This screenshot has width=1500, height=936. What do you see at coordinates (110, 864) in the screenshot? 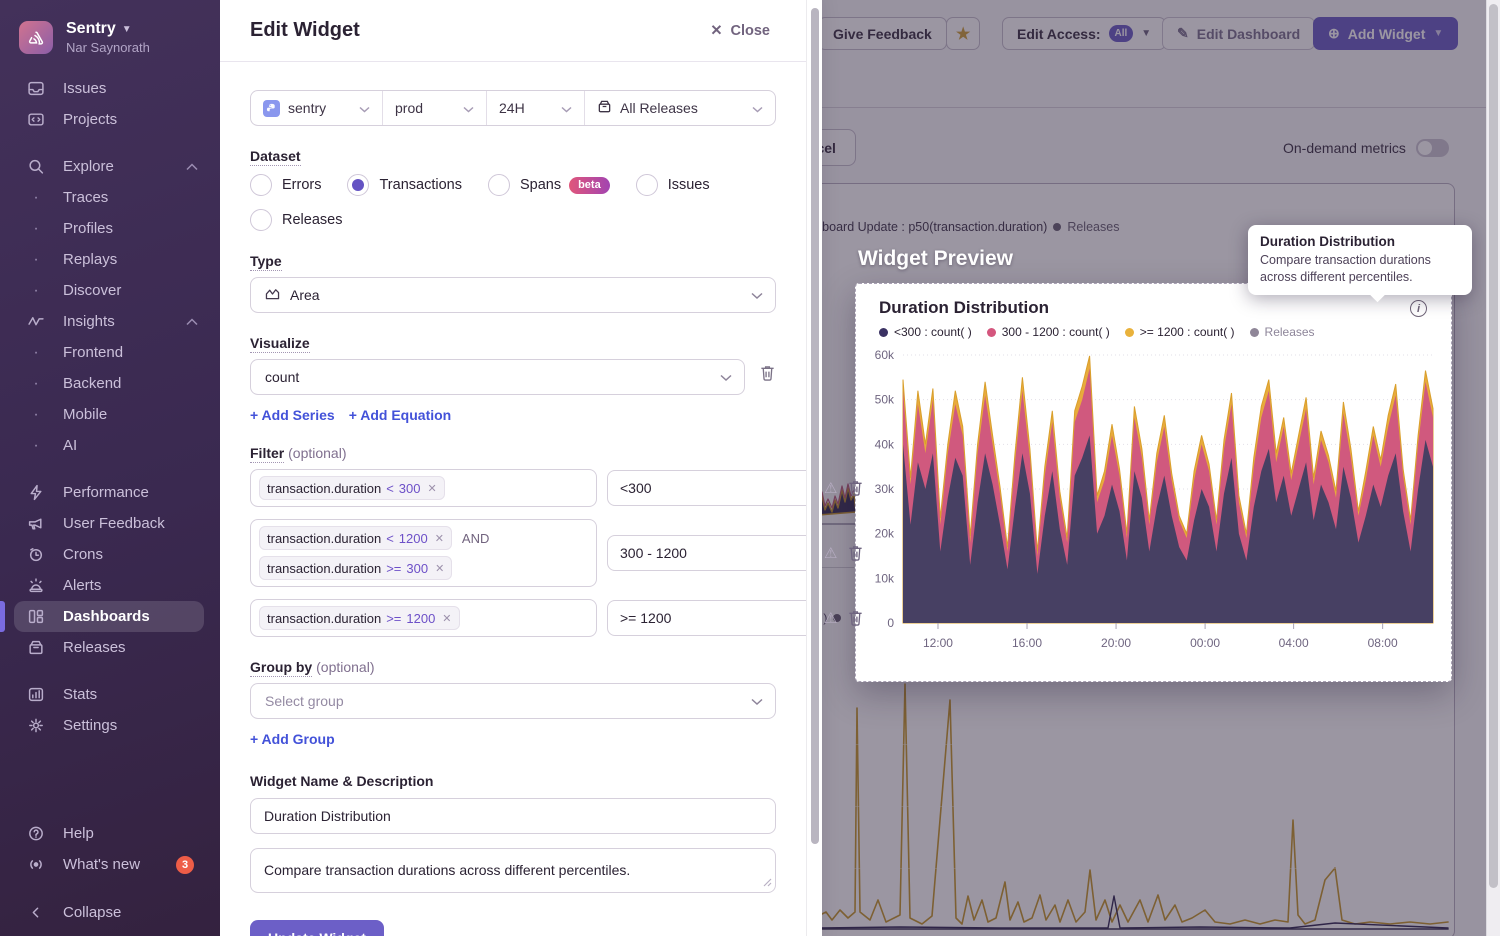
I see `sidebar-item-whats-new: What's new 3` at bounding box center [110, 864].